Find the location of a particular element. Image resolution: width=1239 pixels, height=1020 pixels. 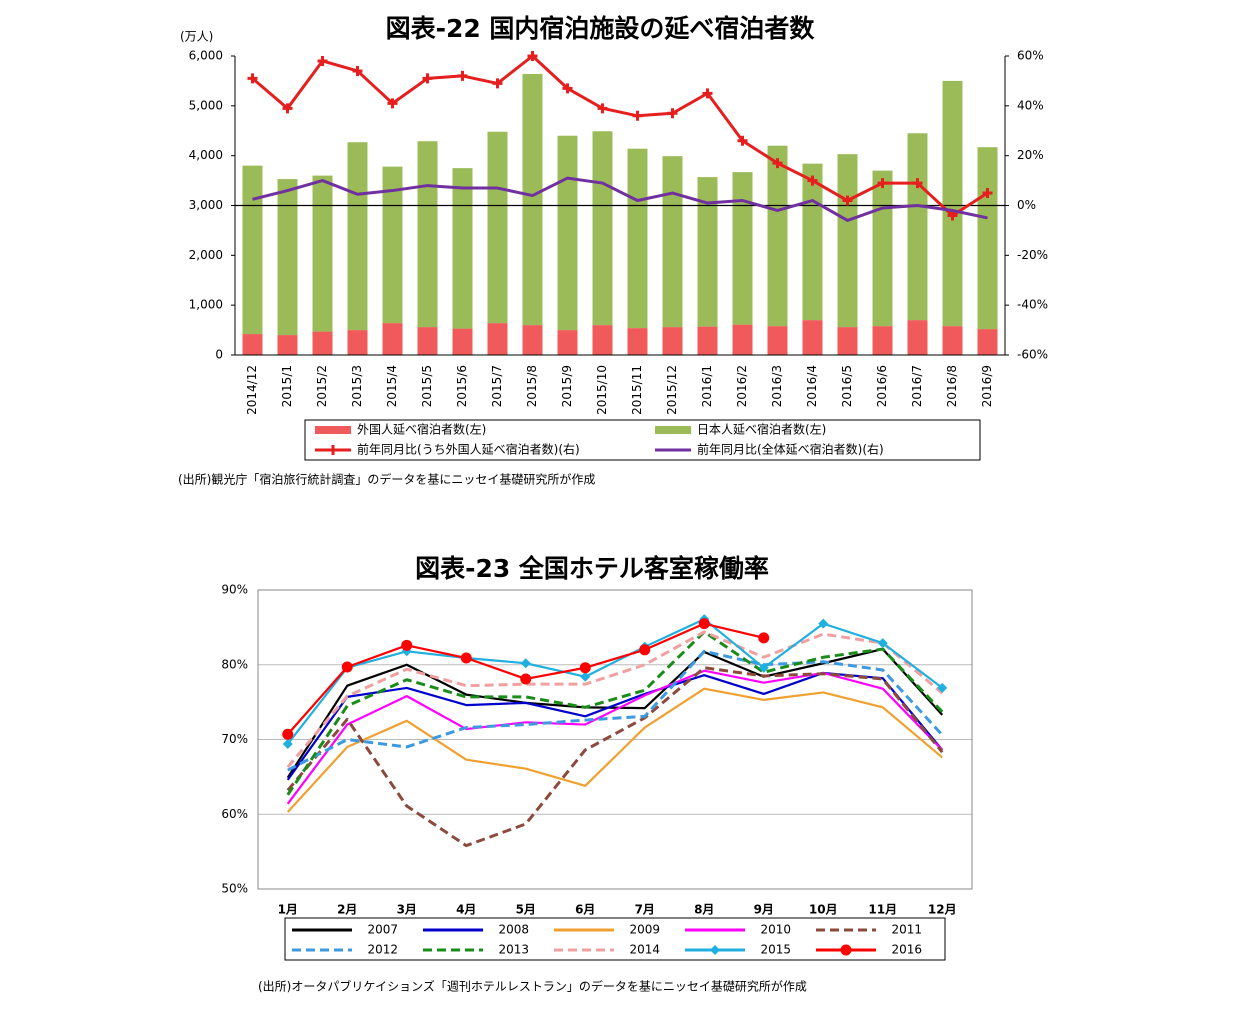

x-tick-label: 4月 is located at coordinates (466, 910).